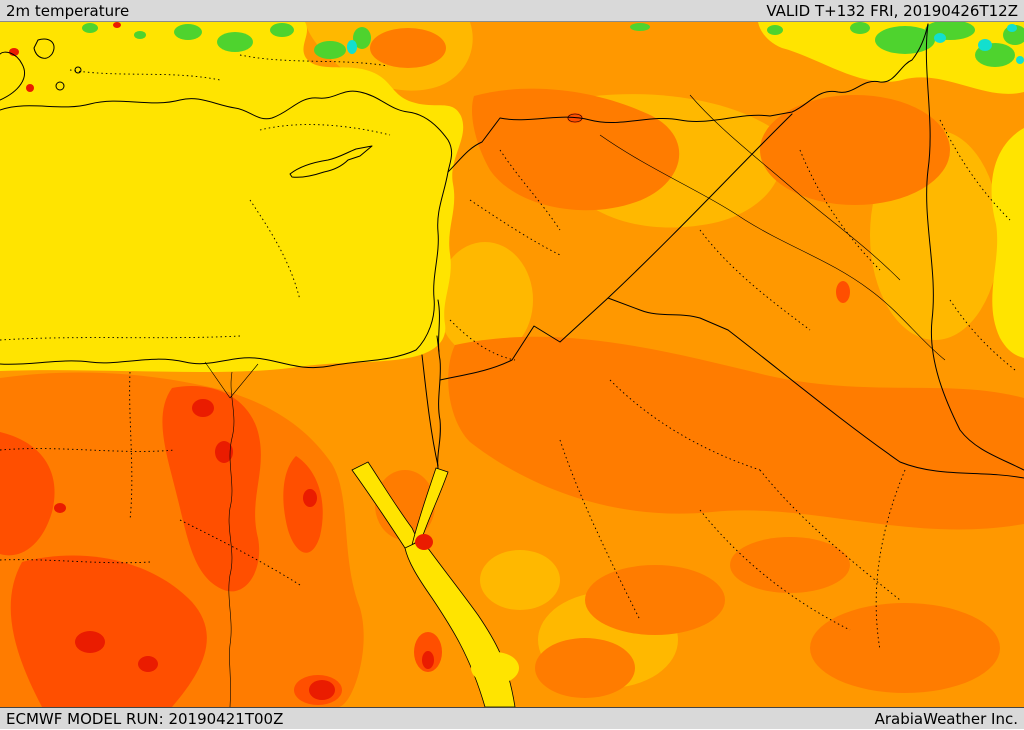 The image size is (1024, 730). I want to click on saudi-iraq-border, so click(875, 404).